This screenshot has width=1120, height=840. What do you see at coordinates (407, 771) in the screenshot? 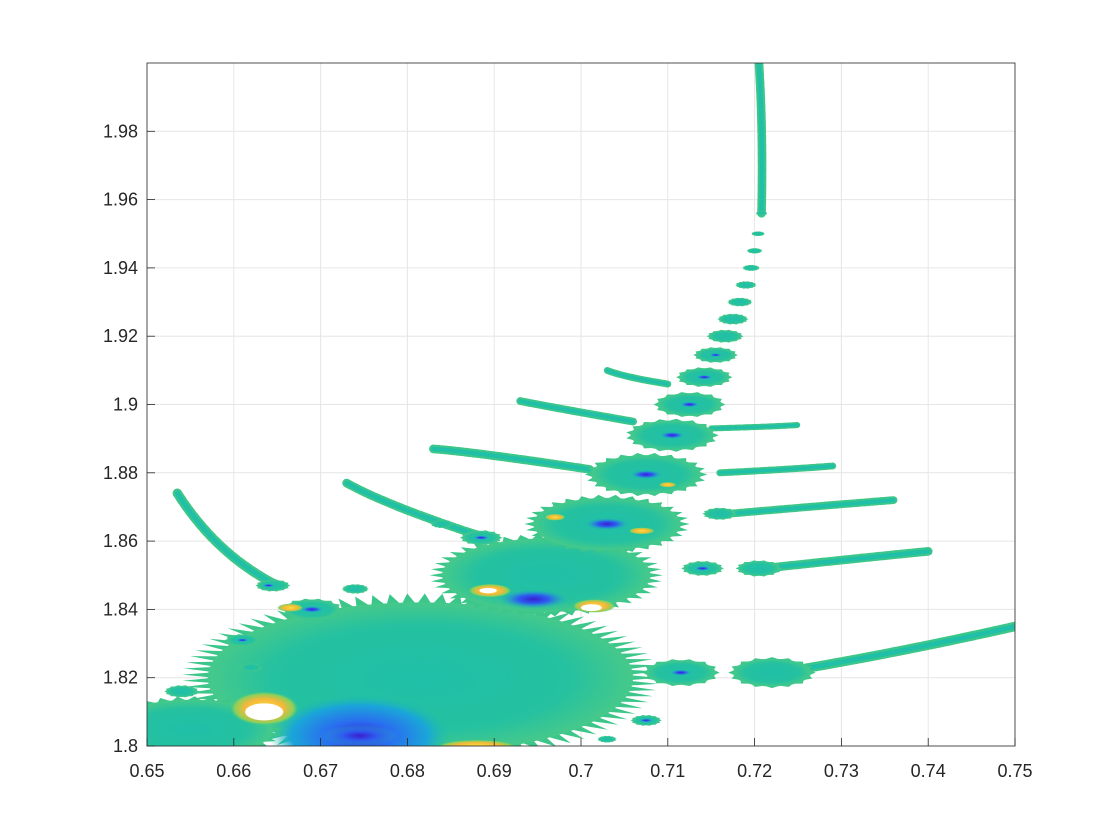
I see `x-tick-label: 0.68` at bounding box center [407, 771].